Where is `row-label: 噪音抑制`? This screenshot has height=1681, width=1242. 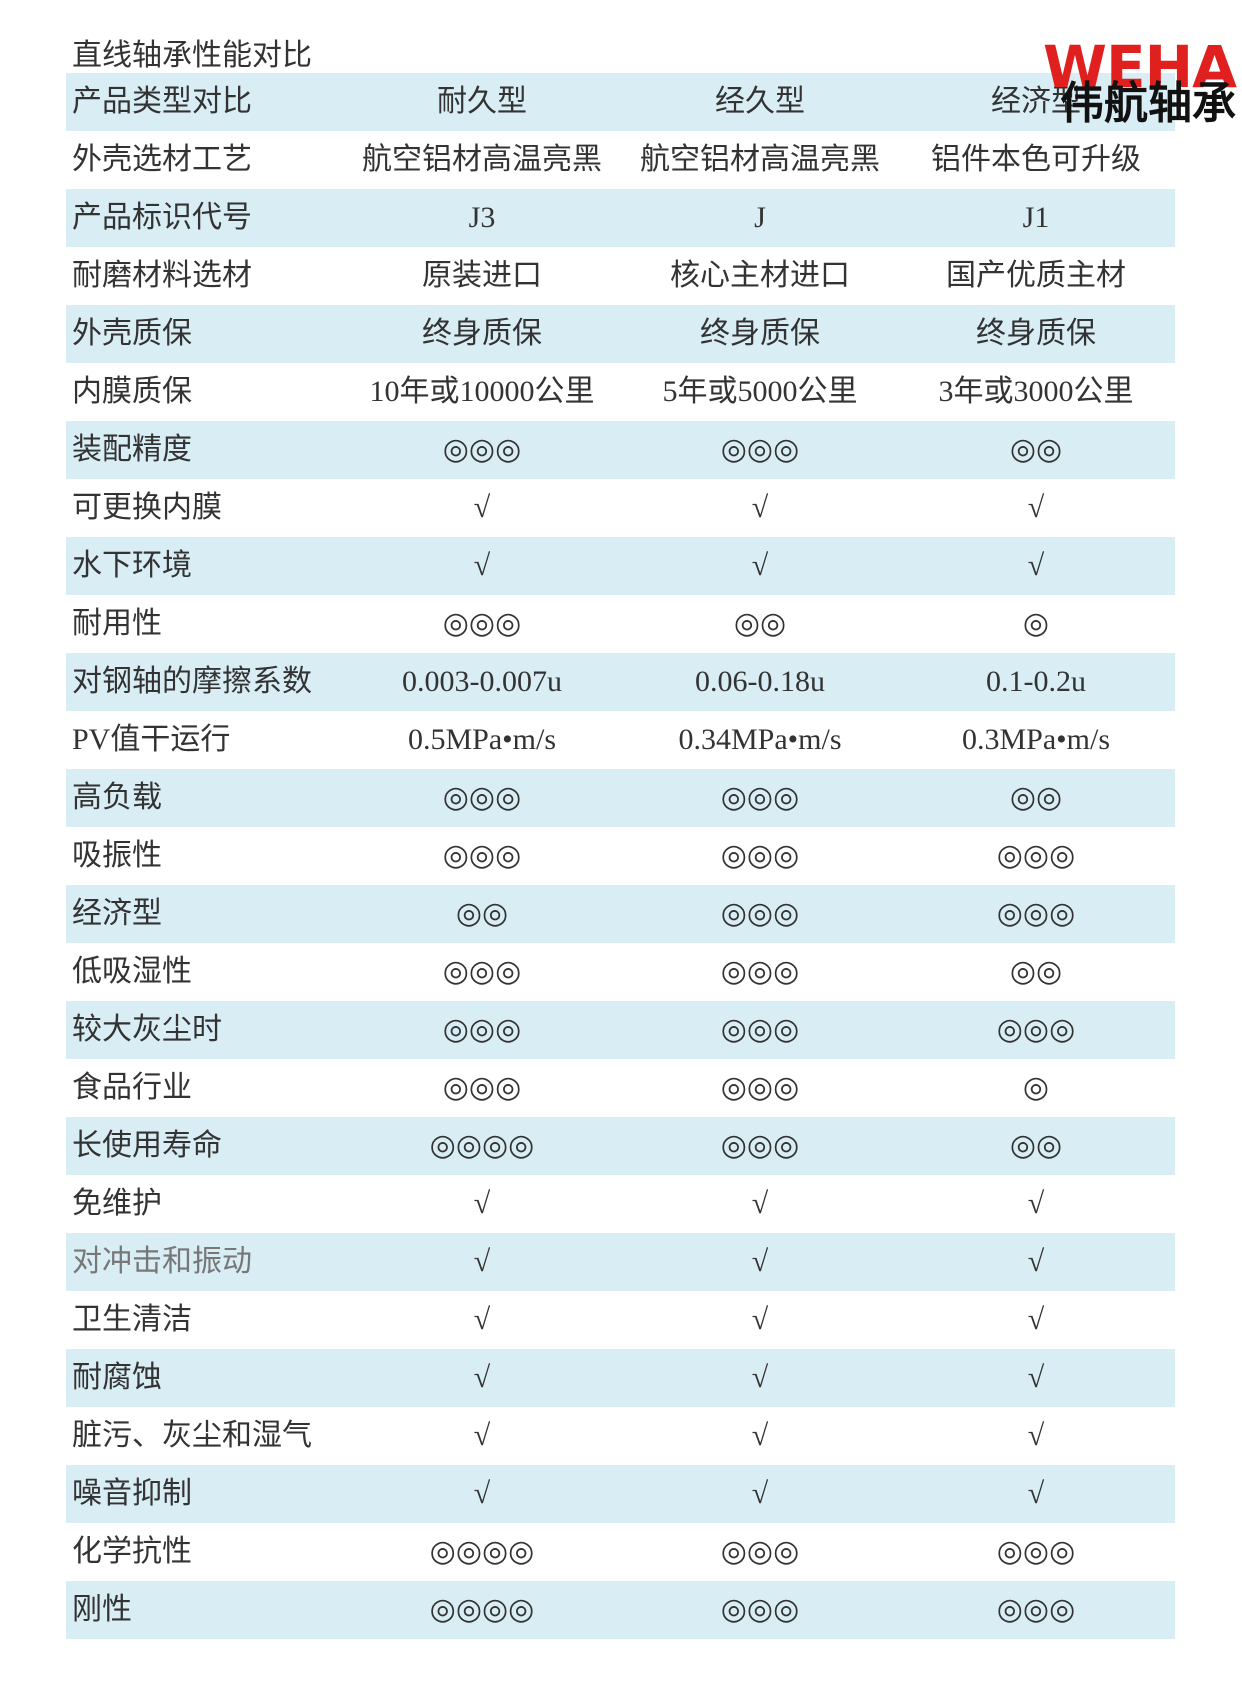 row-label: 噪音抑制 is located at coordinates (132, 1493).